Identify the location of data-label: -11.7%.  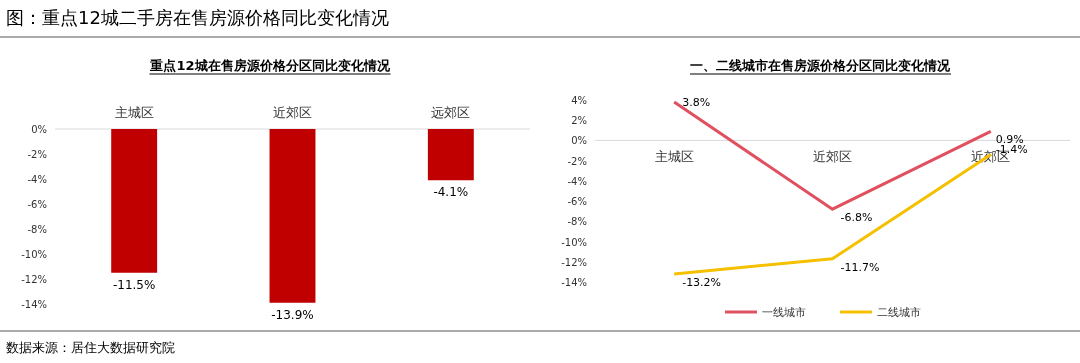
(860, 267).